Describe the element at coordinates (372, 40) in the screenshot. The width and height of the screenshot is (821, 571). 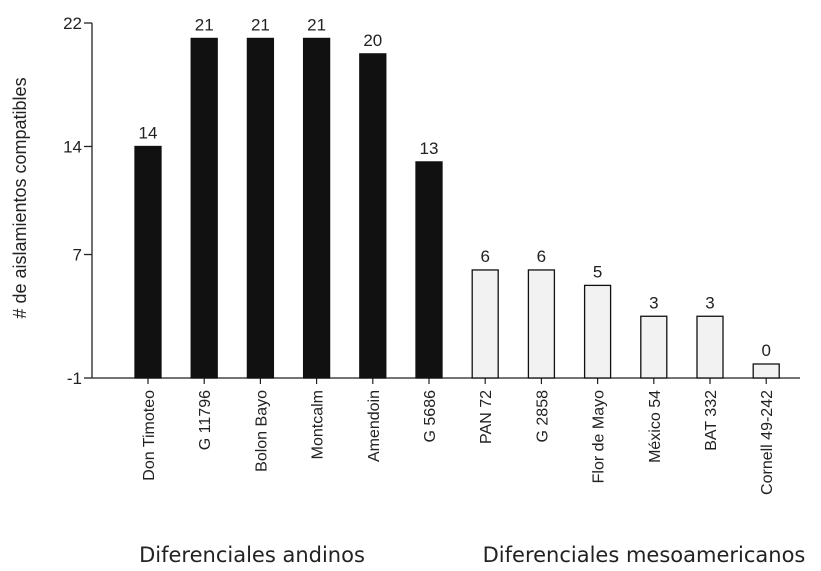
I see `data-label: 20` at that location.